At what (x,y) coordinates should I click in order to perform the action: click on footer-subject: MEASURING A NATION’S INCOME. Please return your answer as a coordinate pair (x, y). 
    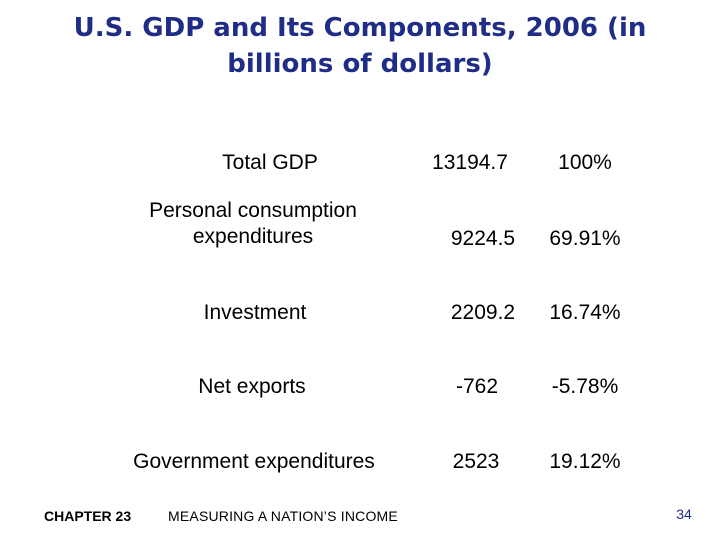
    Looking at the image, I should click on (283, 516).